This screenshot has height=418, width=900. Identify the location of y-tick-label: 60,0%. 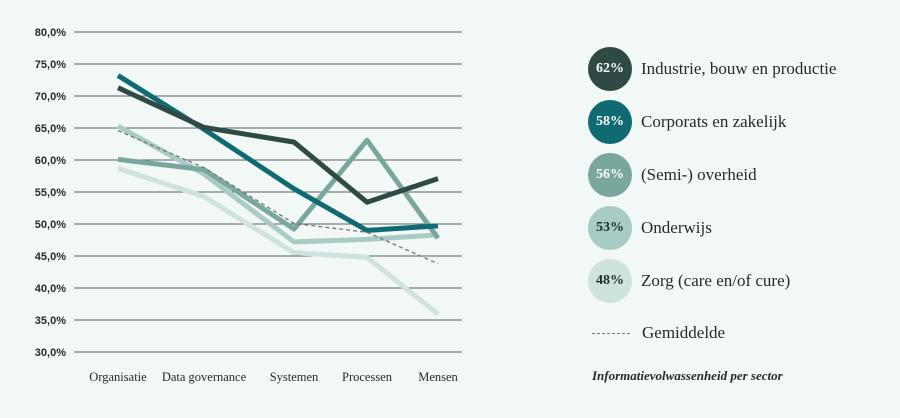
(50, 161).